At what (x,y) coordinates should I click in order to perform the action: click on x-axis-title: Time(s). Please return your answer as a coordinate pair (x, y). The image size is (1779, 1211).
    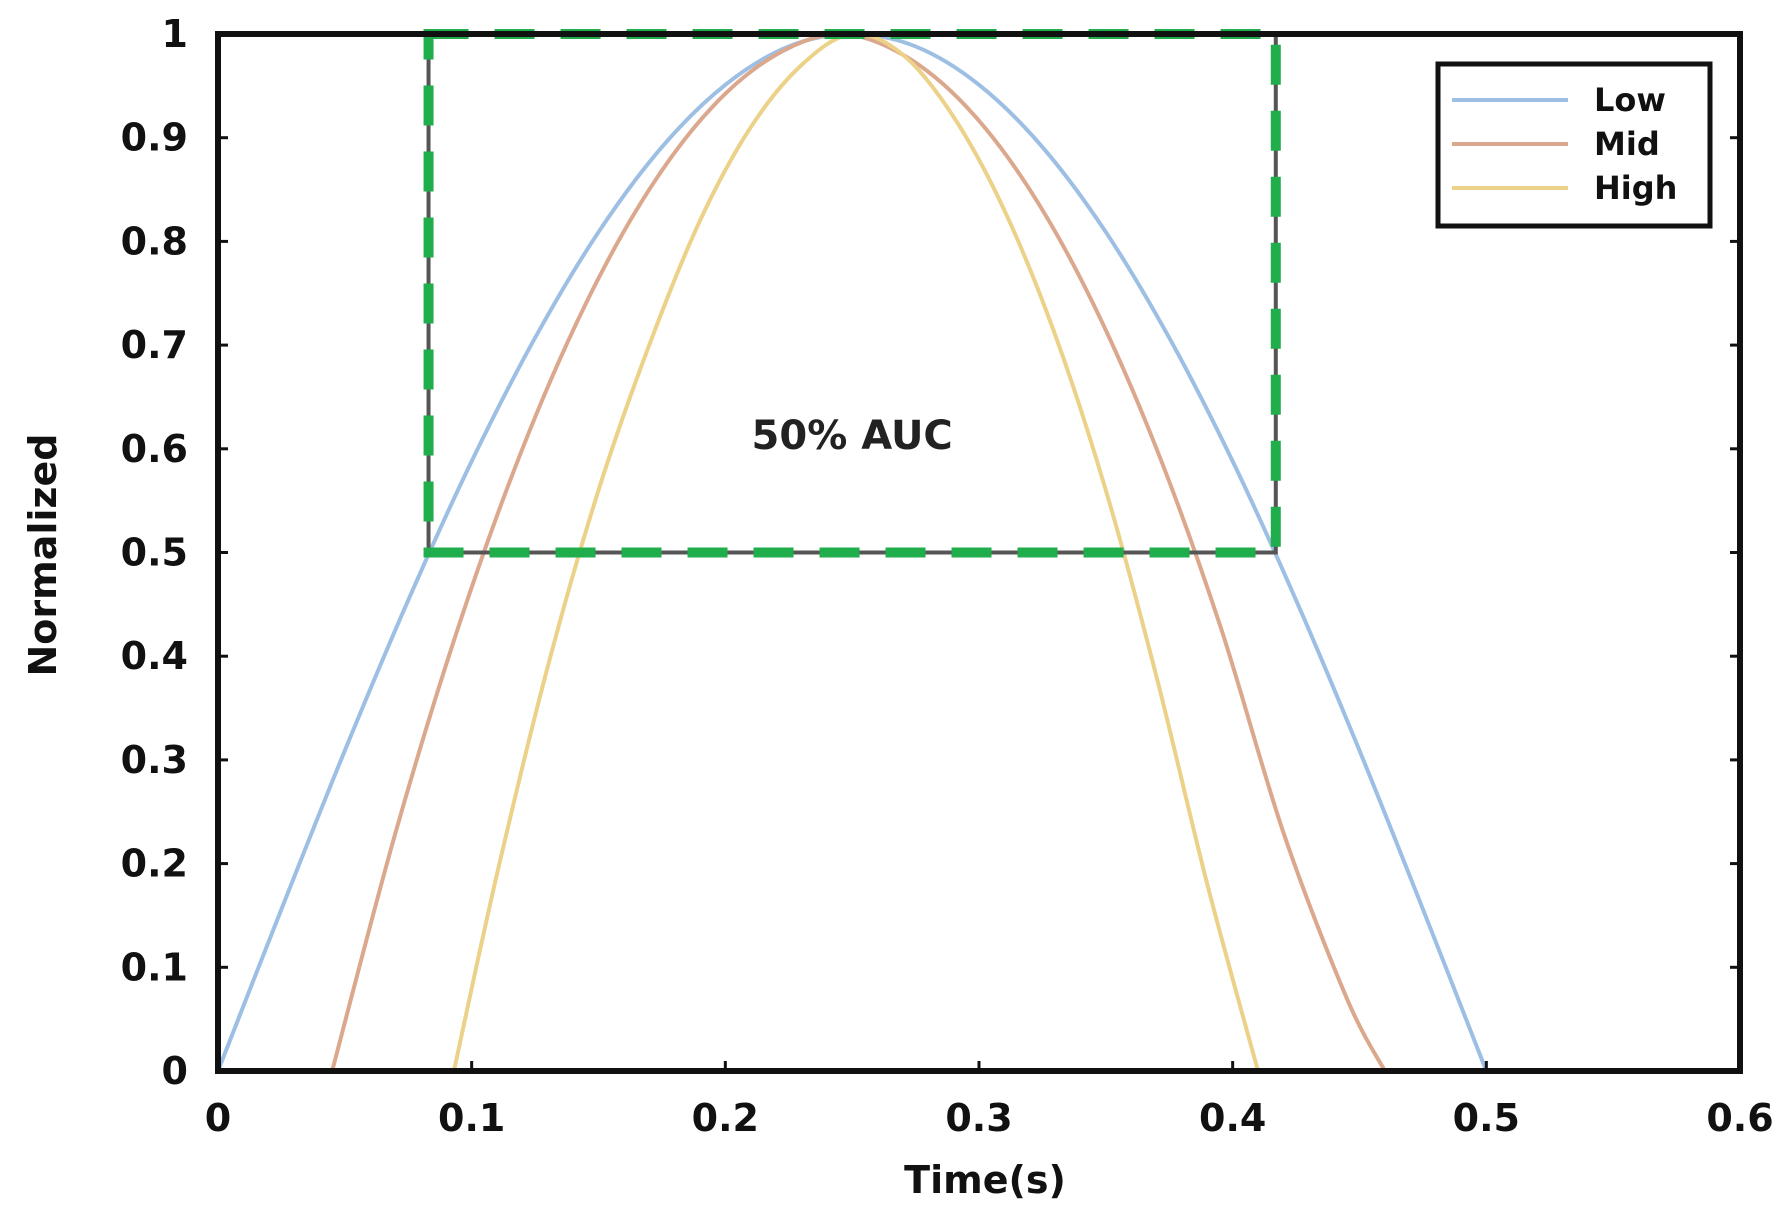
    Looking at the image, I should click on (985, 1180).